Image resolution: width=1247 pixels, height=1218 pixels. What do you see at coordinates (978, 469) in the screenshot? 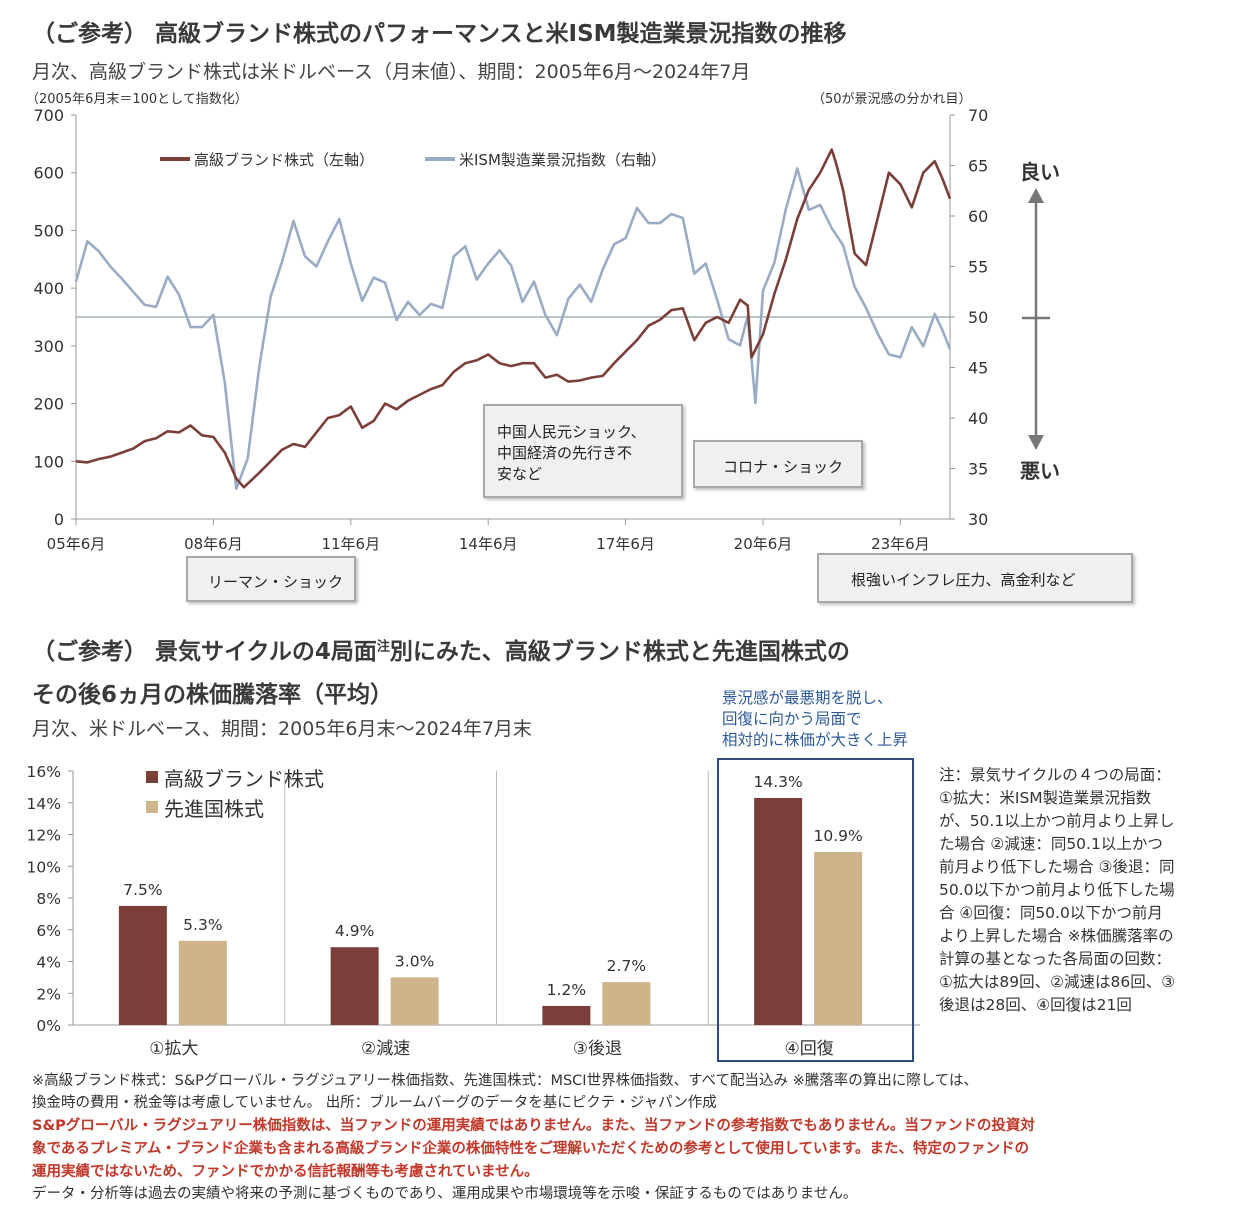
I see `y-right-tick-label: 35` at bounding box center [978, 469].